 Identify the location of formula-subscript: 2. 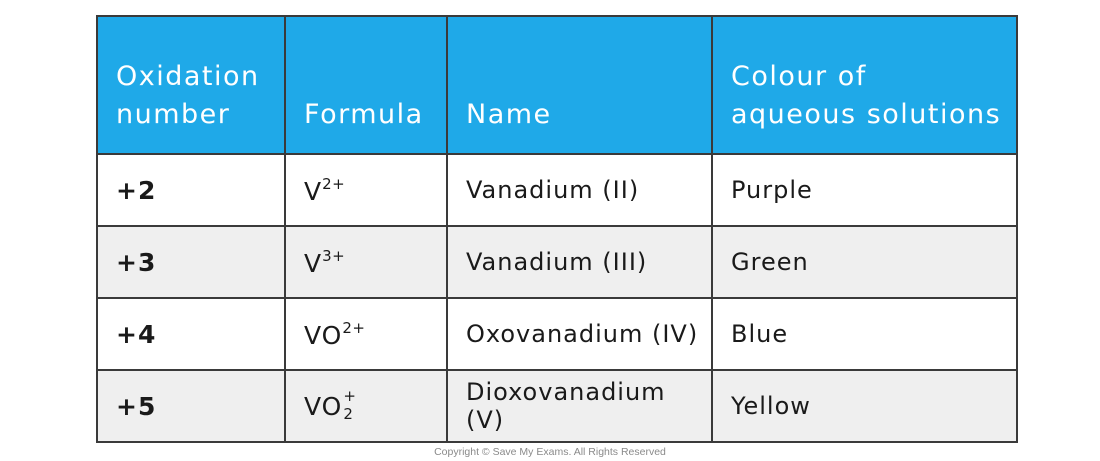
(348, 413).